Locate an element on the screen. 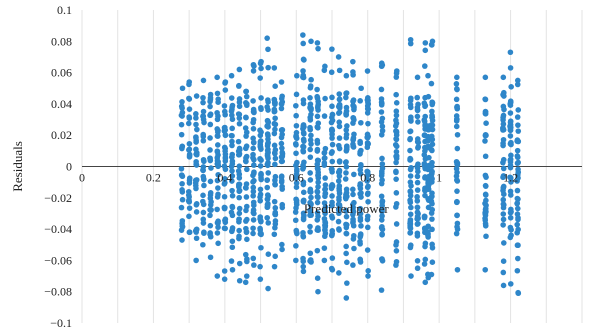  y-tick-label: 0.08 is located at coordinates (61, 41).